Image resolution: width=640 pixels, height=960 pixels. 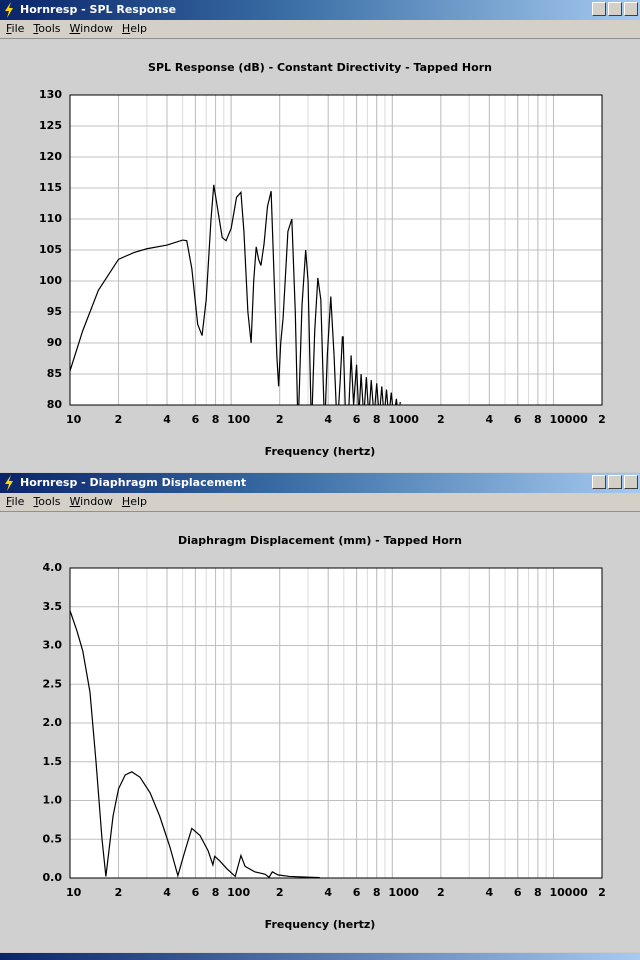 I want to click on title-bar: Hornresp - Diaphragm Displacement, so click(x=320, y=483).